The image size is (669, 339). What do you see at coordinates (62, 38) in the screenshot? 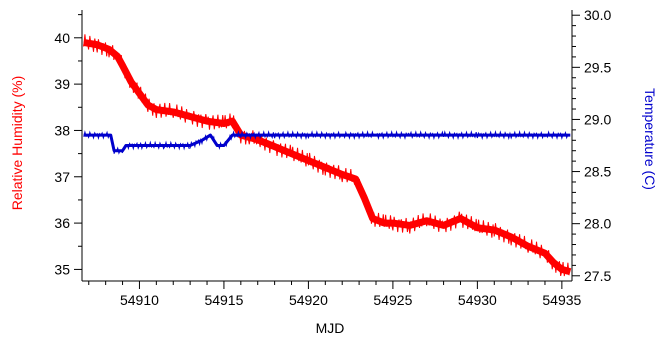
I see `left-y-tick-label: 40` at bounding box center [62, 38].